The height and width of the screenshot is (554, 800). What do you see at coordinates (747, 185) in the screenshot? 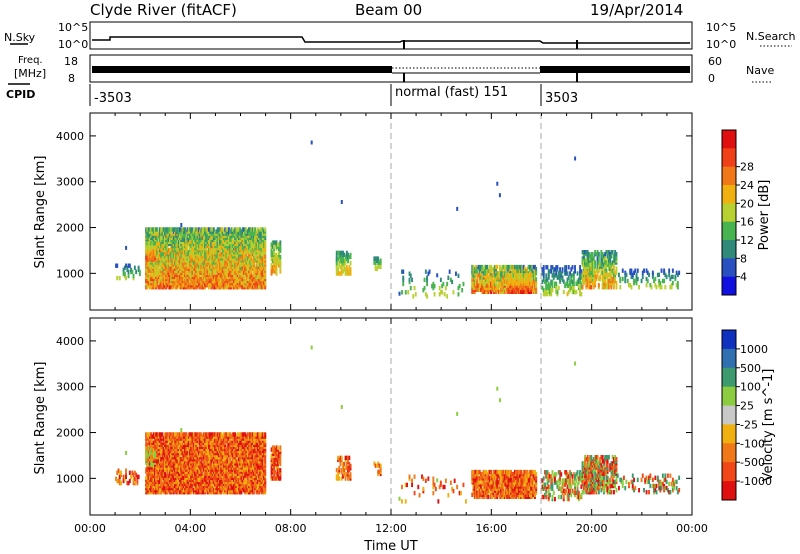
I see `colorbar-tick-label-5: 24` at bounding box center [747, 185].